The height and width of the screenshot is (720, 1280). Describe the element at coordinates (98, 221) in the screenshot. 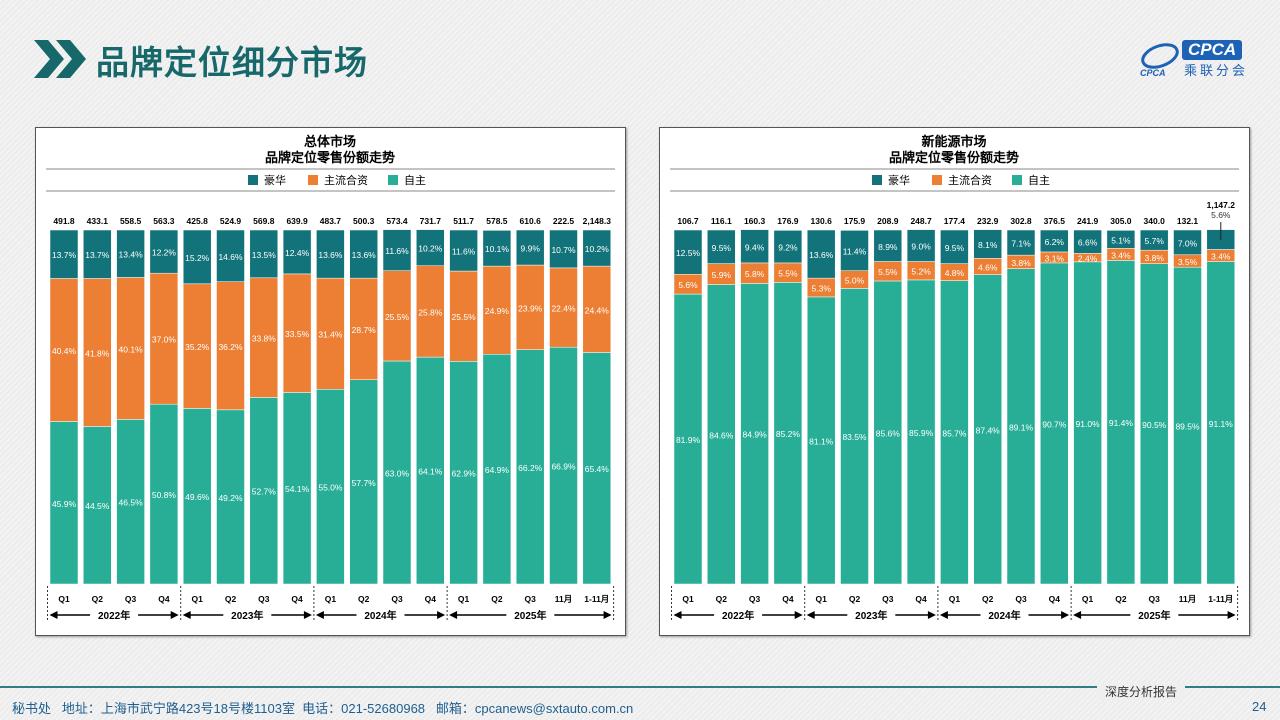

I see `total-label: 433.1` at that location.